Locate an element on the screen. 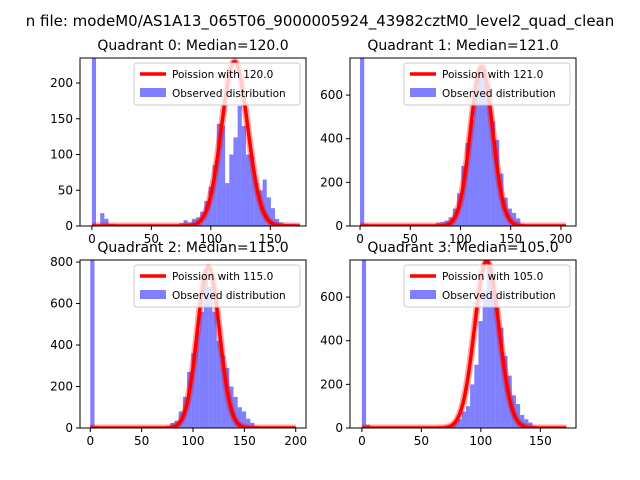  quadrant-1-xtick-label: 0 is located at coordinates (360, 239).